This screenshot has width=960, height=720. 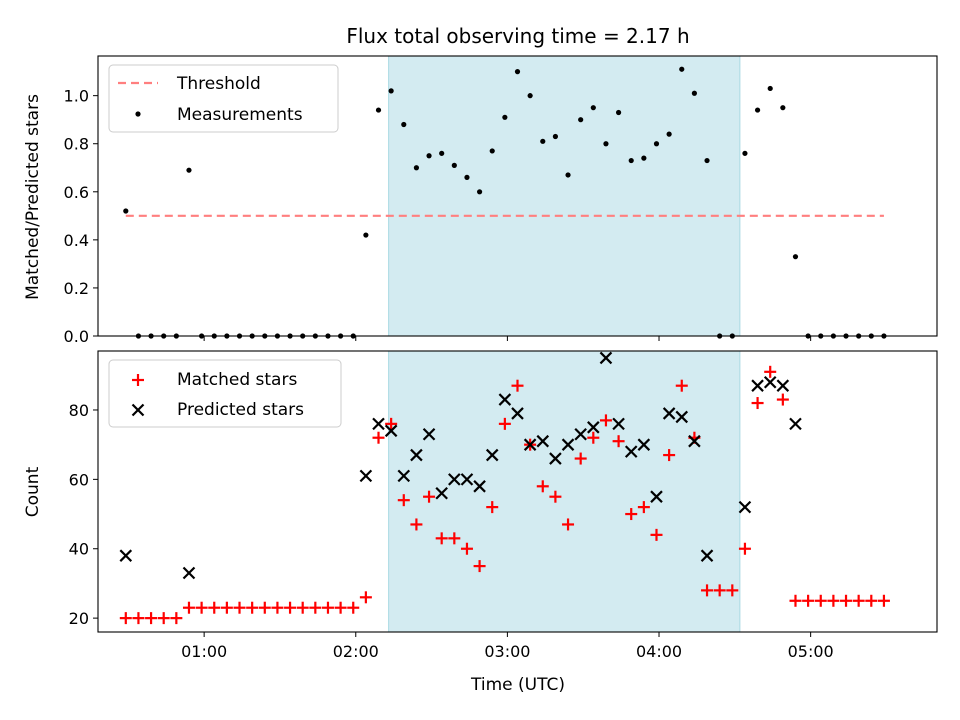 What do you see at coordinates (76, 336) in the screenshot?
I see `top-y-tick-label: 0.0` at bounding box center [76, 336].